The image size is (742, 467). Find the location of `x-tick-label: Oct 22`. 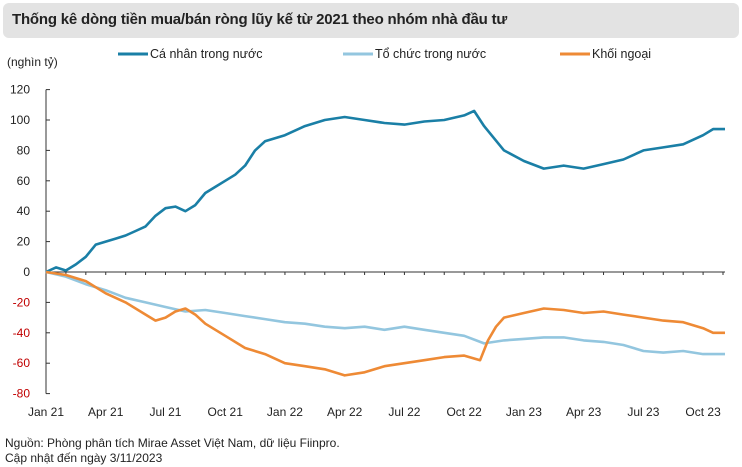

x-tick-label: Oct 22 is located at coordinates (464, 412).